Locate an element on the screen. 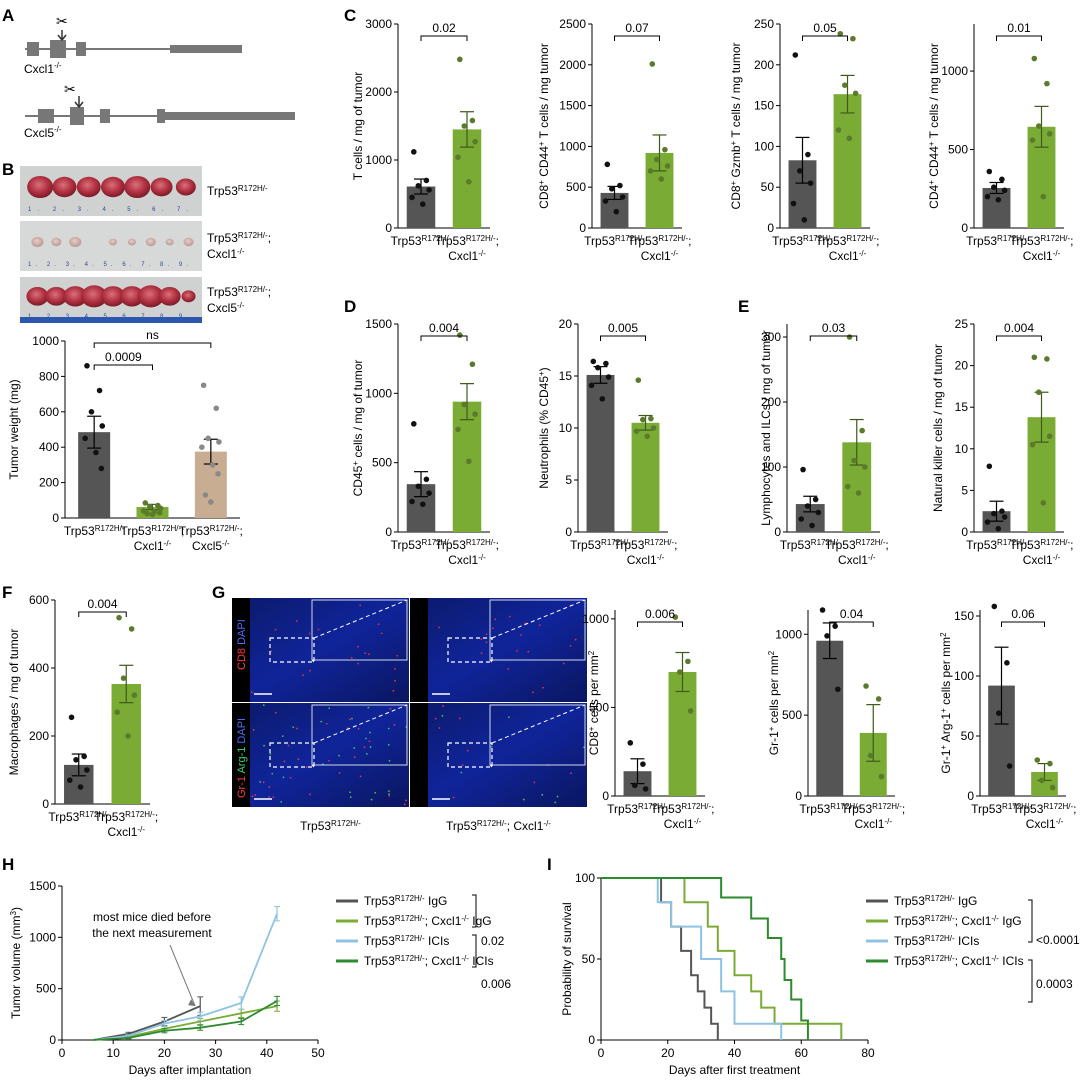  legend-label: Trp53R172H/- IgG is located at coordinates (935, 901).